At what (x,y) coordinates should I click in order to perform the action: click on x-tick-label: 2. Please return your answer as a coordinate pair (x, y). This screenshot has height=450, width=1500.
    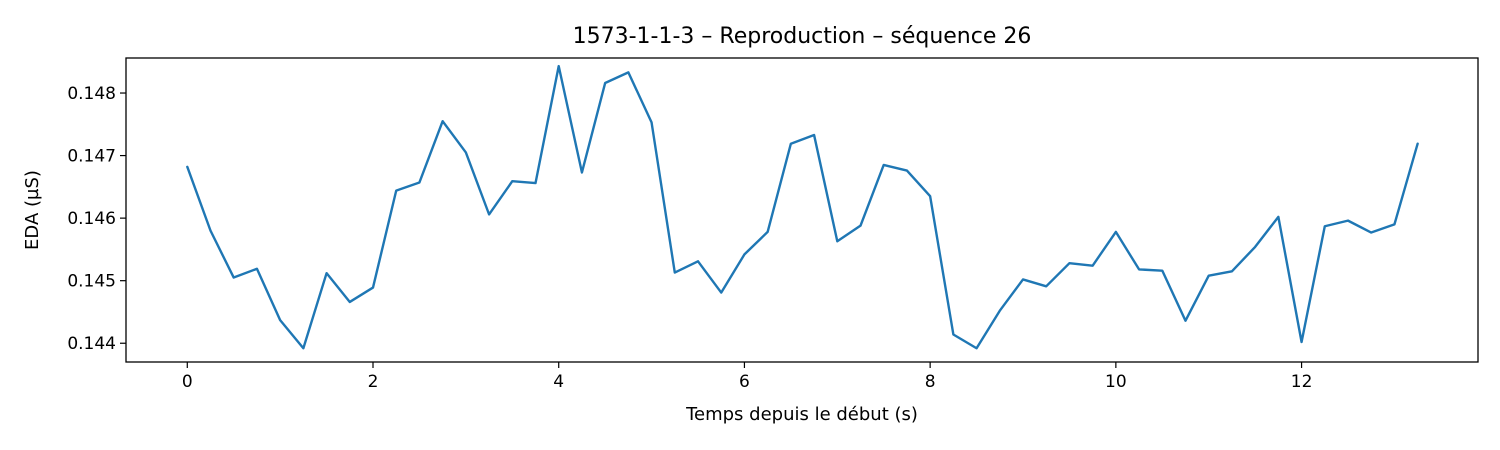
    Looking at the image, I should click on (373, 382).